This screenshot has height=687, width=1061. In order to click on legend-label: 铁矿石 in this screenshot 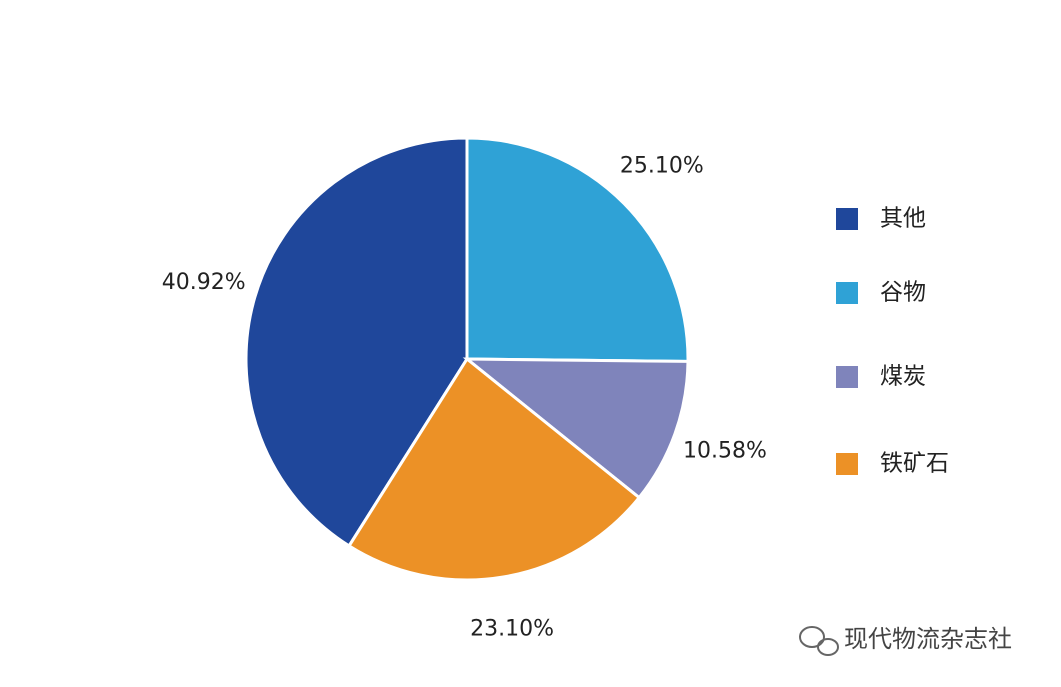, I will do `click(914, 464)`.